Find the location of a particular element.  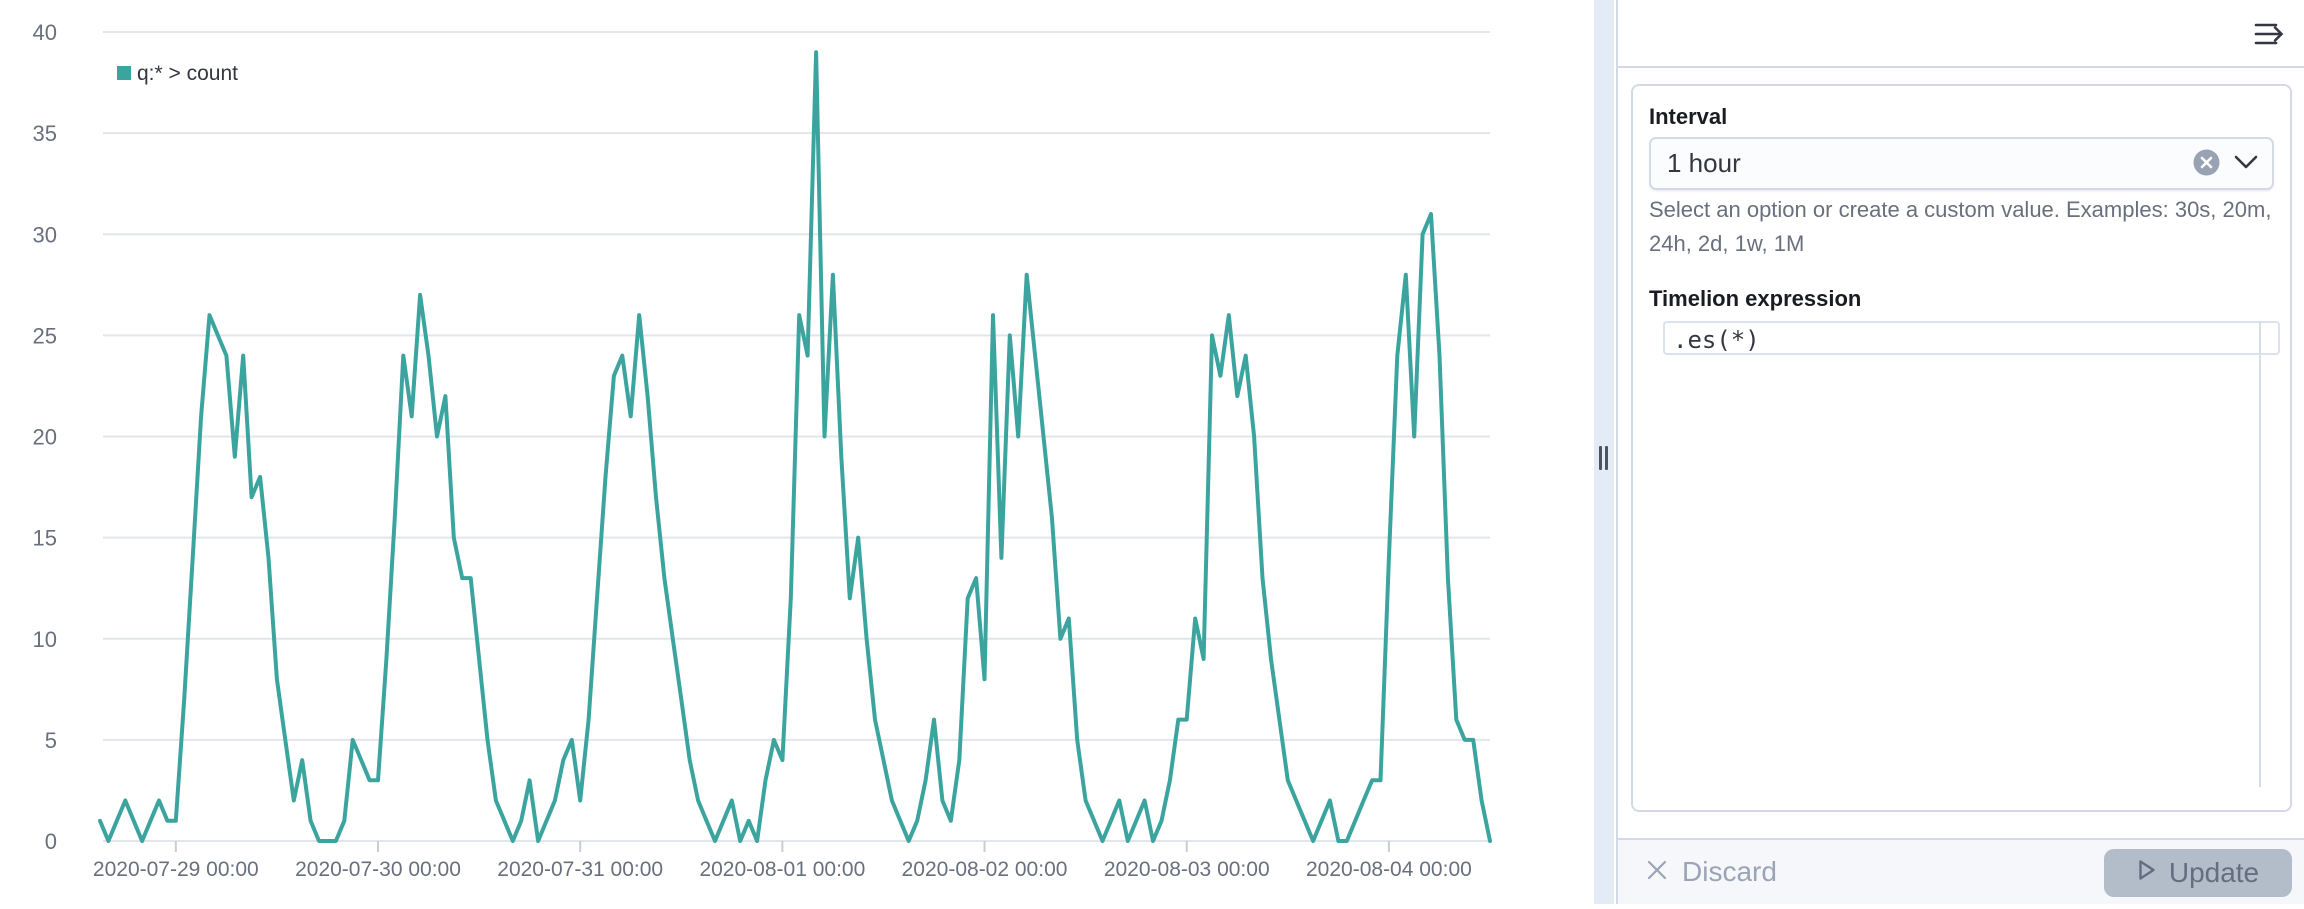

legend-swatch is located at coordinates (124, 73).